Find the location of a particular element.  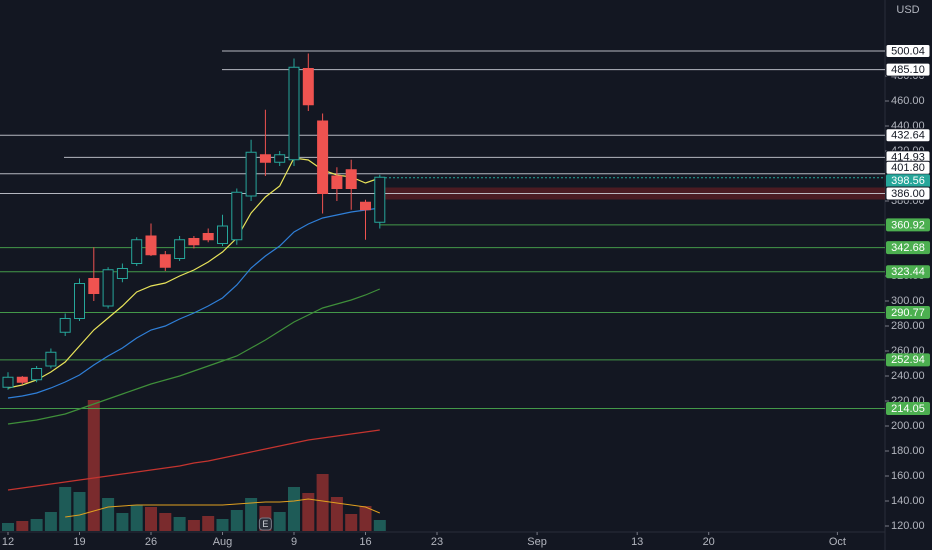

level-label: 414.93 is located at coordinates (908, 158).